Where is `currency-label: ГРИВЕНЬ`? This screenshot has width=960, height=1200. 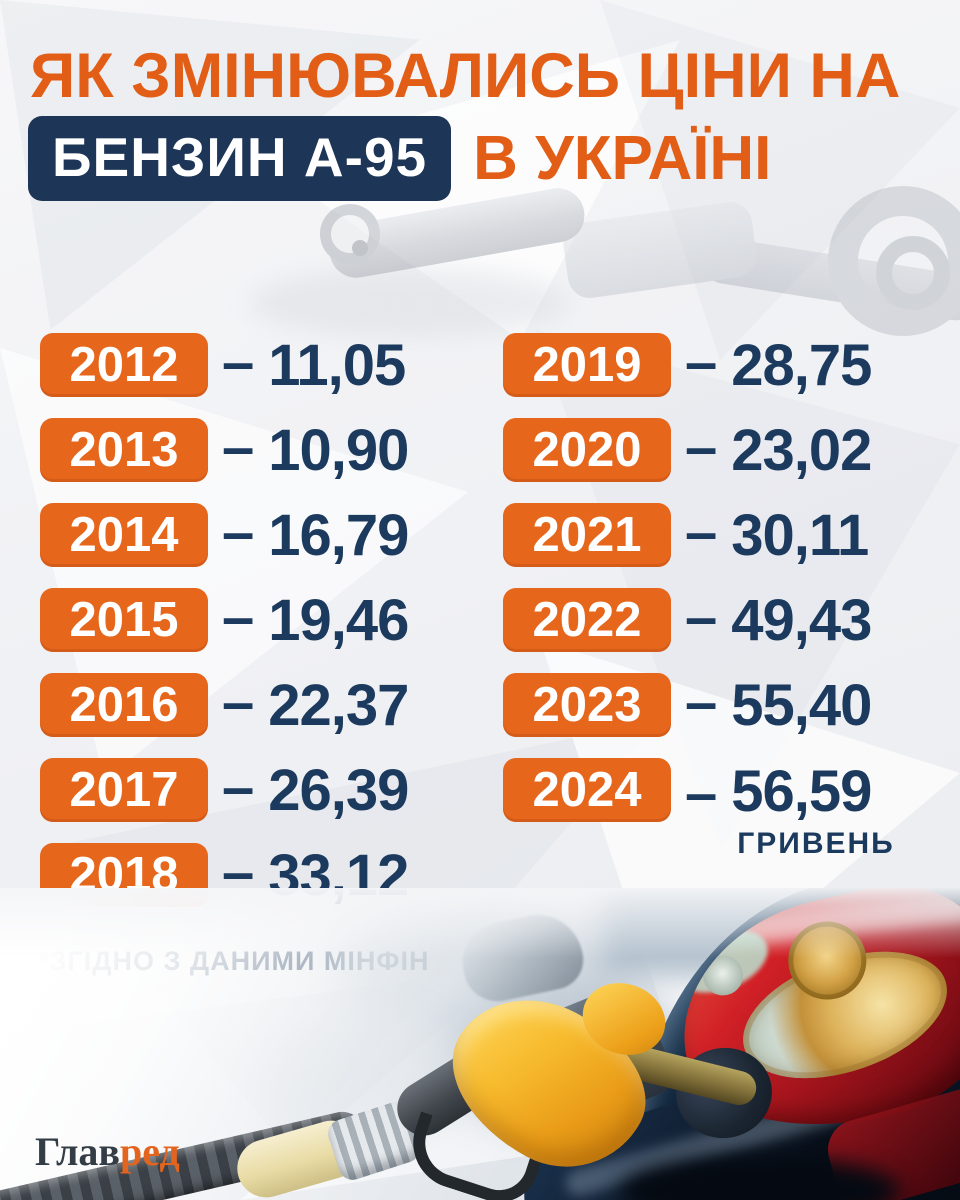 currency-label: ГРИВЕНЬ is located at coordinates (816, 843).